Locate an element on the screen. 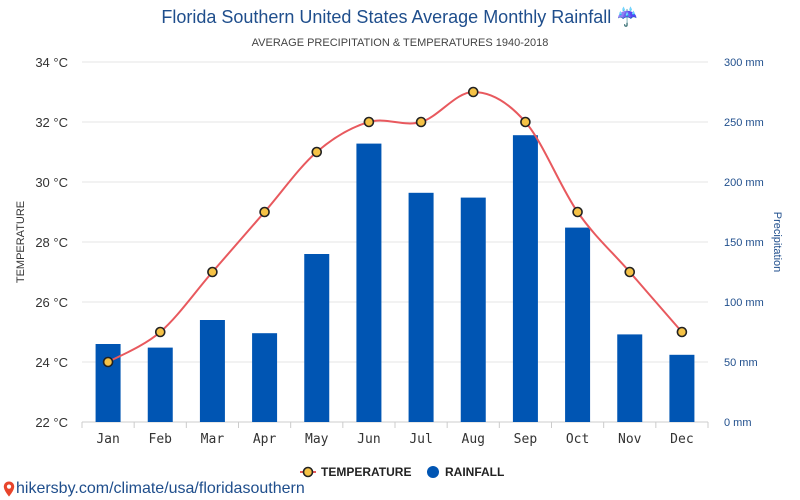 The height and width of the screenshot is (500, 800). right-tick-label: 200 mm is located at coordinates (744, 183).